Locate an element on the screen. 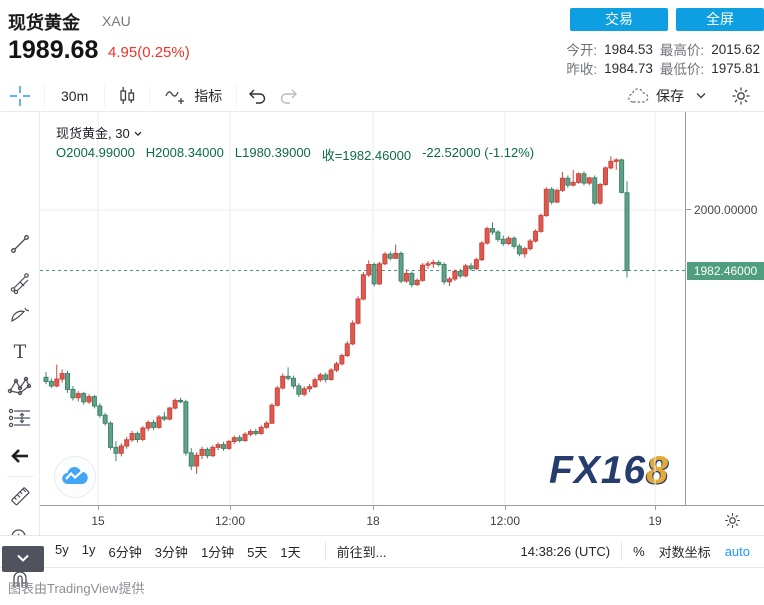 Image resolution: width=764 pixels, height=605 pixels. clock-utc: 14:38:26 (UTC) is located at coordinates (565, 551).